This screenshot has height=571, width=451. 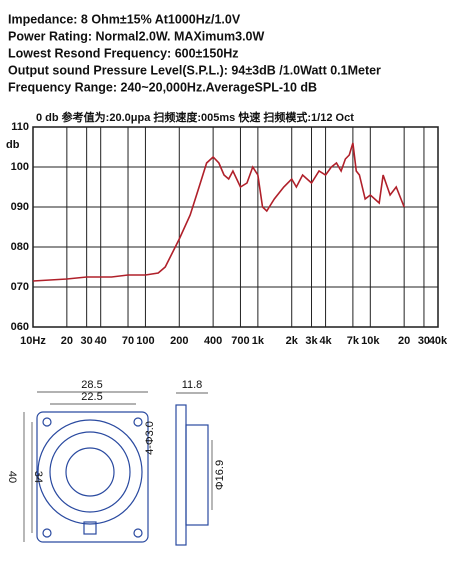 What do you see at coordinates (136, 36) in the screenshot?
I see `spec-line: Power Rating: Normal2.0W. MAXimum3.0W` at bounding box center [136, 36].